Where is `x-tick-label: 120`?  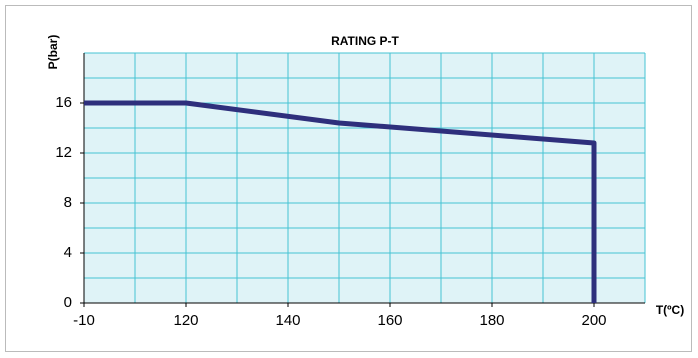 x-tick-label: 120 is located at coordinates (185, 320).